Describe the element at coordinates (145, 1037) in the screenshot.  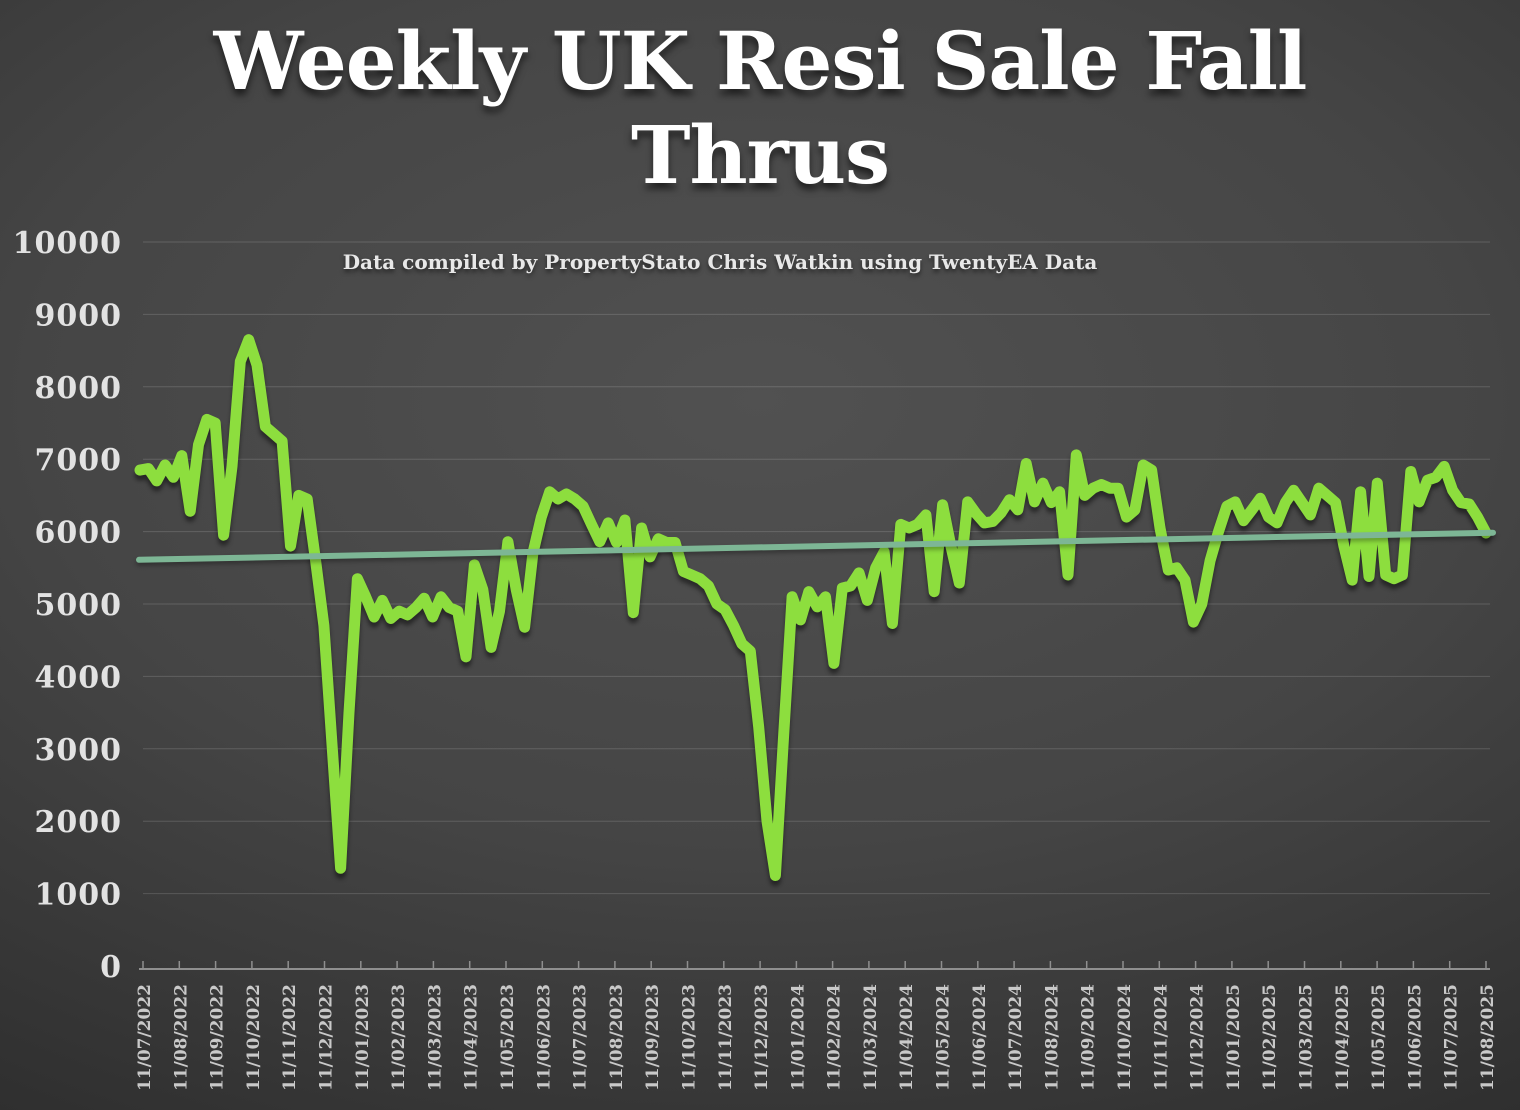
I see `x-tick-label: 11/07/2022` at that location.